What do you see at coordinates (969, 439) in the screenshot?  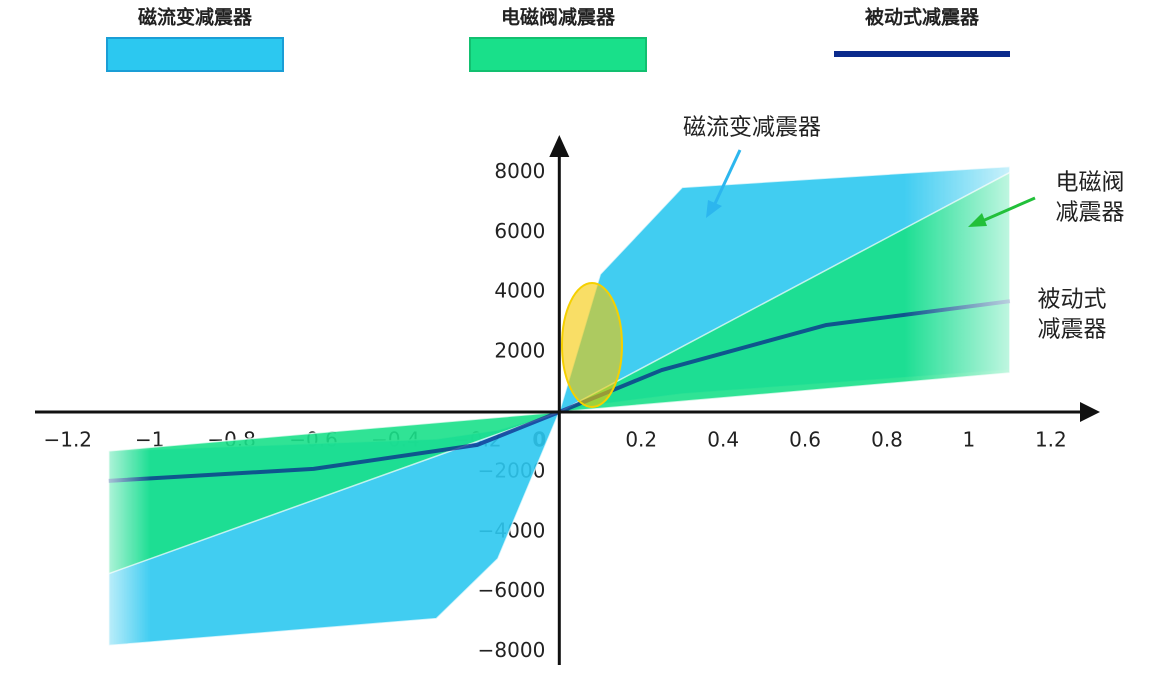 I see `x-tick-label: 1` at bounding box center [969, 439].